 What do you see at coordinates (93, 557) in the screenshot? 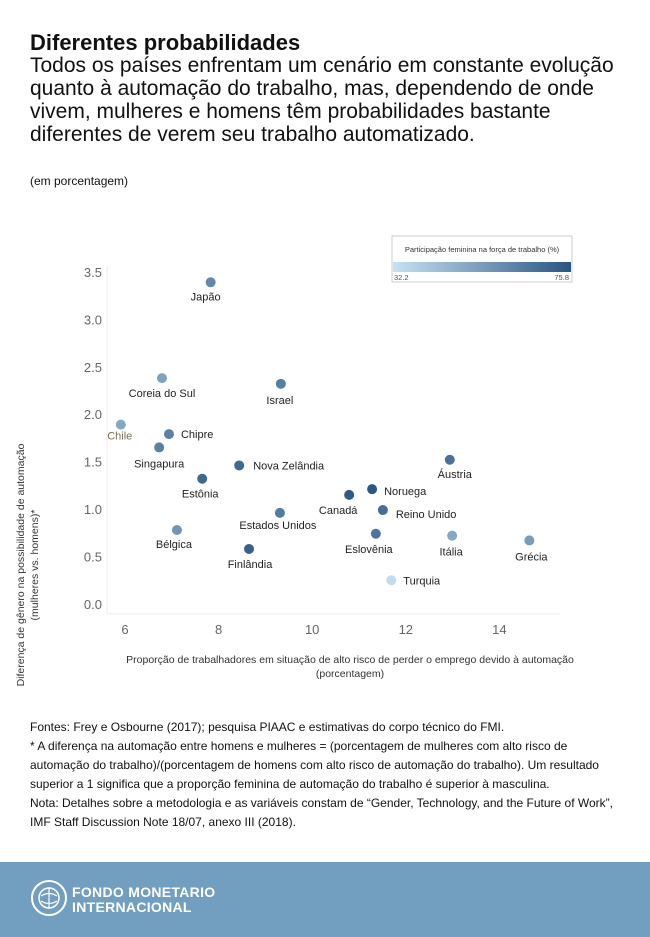
I see `y-tick-label: 0.5` at bounding box center [93, 557].